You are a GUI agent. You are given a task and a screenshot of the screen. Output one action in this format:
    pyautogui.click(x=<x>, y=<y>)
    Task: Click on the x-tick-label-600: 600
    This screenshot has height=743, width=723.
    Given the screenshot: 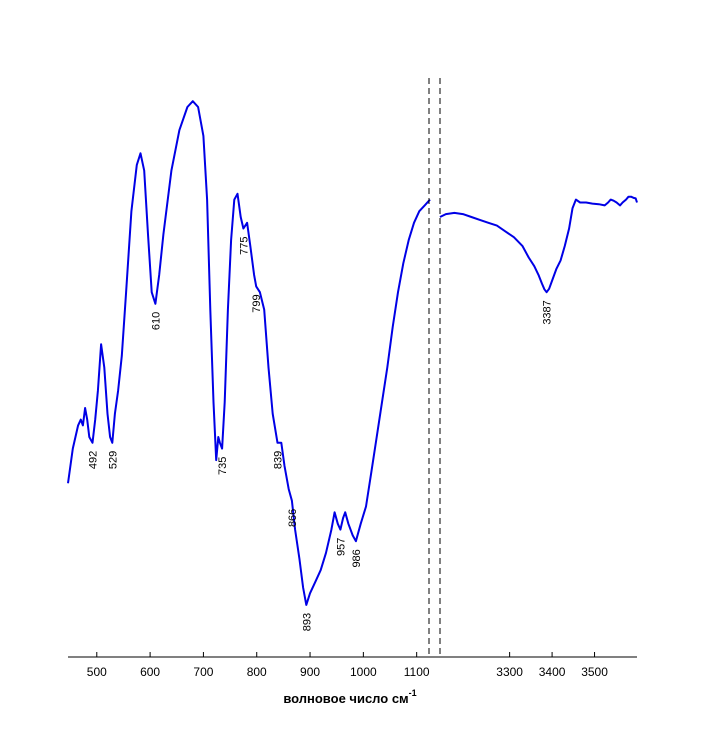 What is the action you would take?
    pyautogui.click(x=150, y=672)
    